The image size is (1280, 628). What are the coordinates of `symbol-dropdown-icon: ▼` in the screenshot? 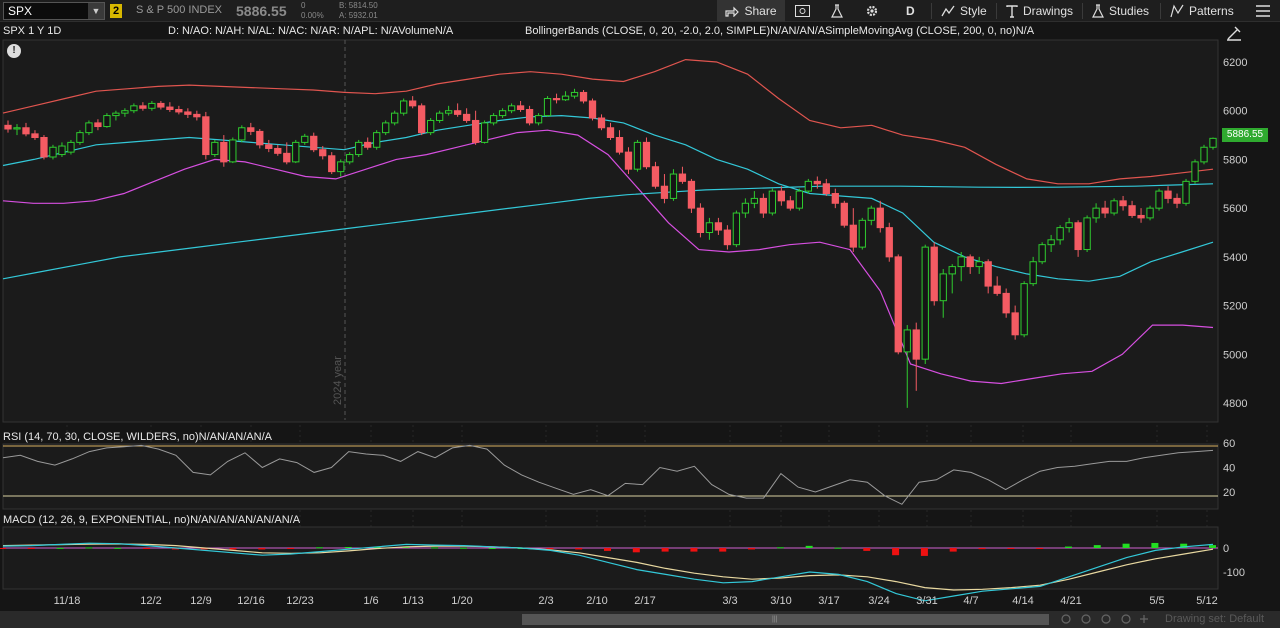 It's located at (96, 11).